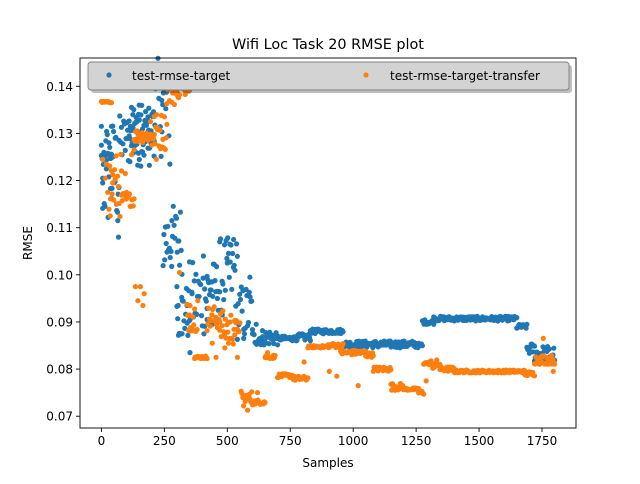  What do you see at coordinates (353, 441) in the screenshot?
I see `x-tick-label: 1000` at bounding box center [353, 441].